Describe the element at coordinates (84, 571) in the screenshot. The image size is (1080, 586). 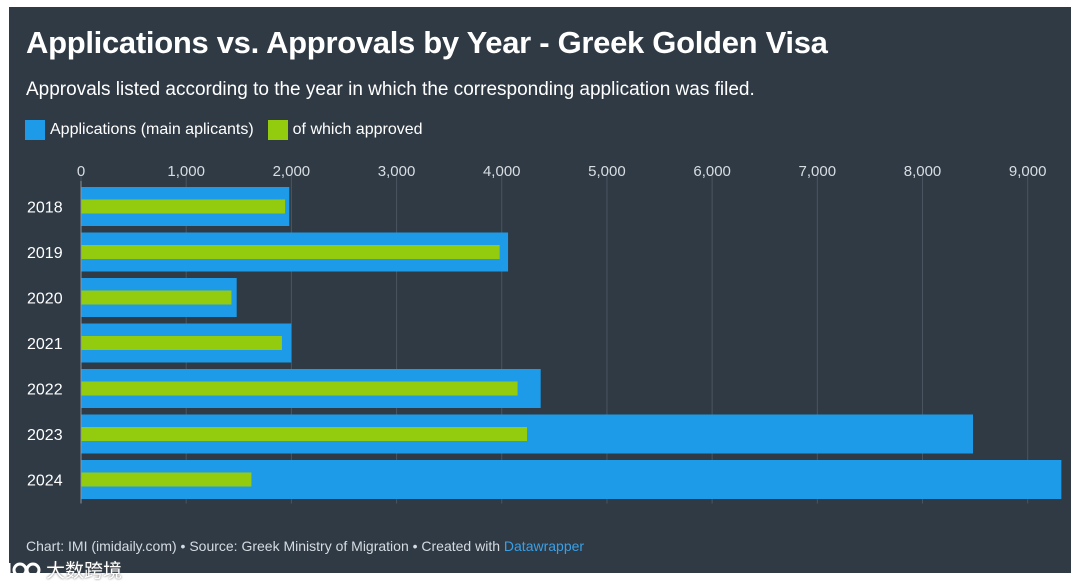
I see `watermark-text: 大数跨境` at that location.